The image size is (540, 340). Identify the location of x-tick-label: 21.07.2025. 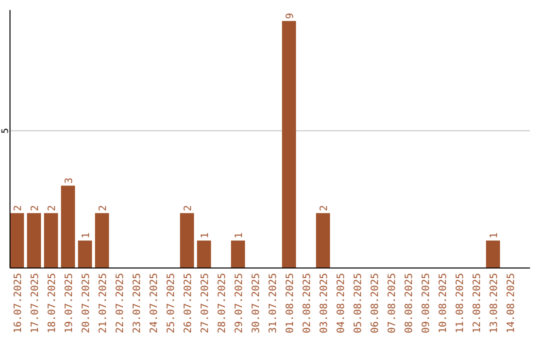
(103, 303).